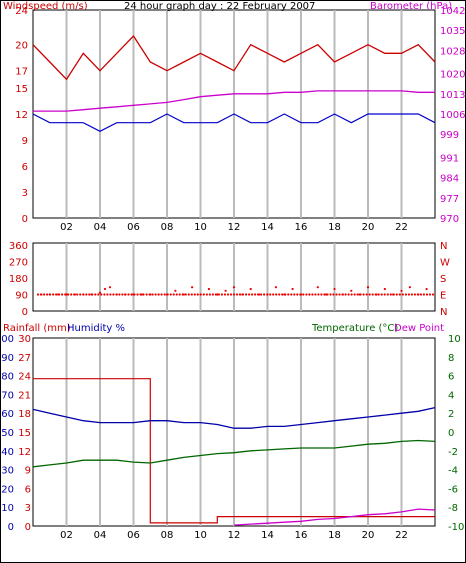  What do you see at coordinates (45, 6) in the screenshot?
I see `windspeed-axis-label: Windspeed (m/s)` at bounding box center [45, 6].